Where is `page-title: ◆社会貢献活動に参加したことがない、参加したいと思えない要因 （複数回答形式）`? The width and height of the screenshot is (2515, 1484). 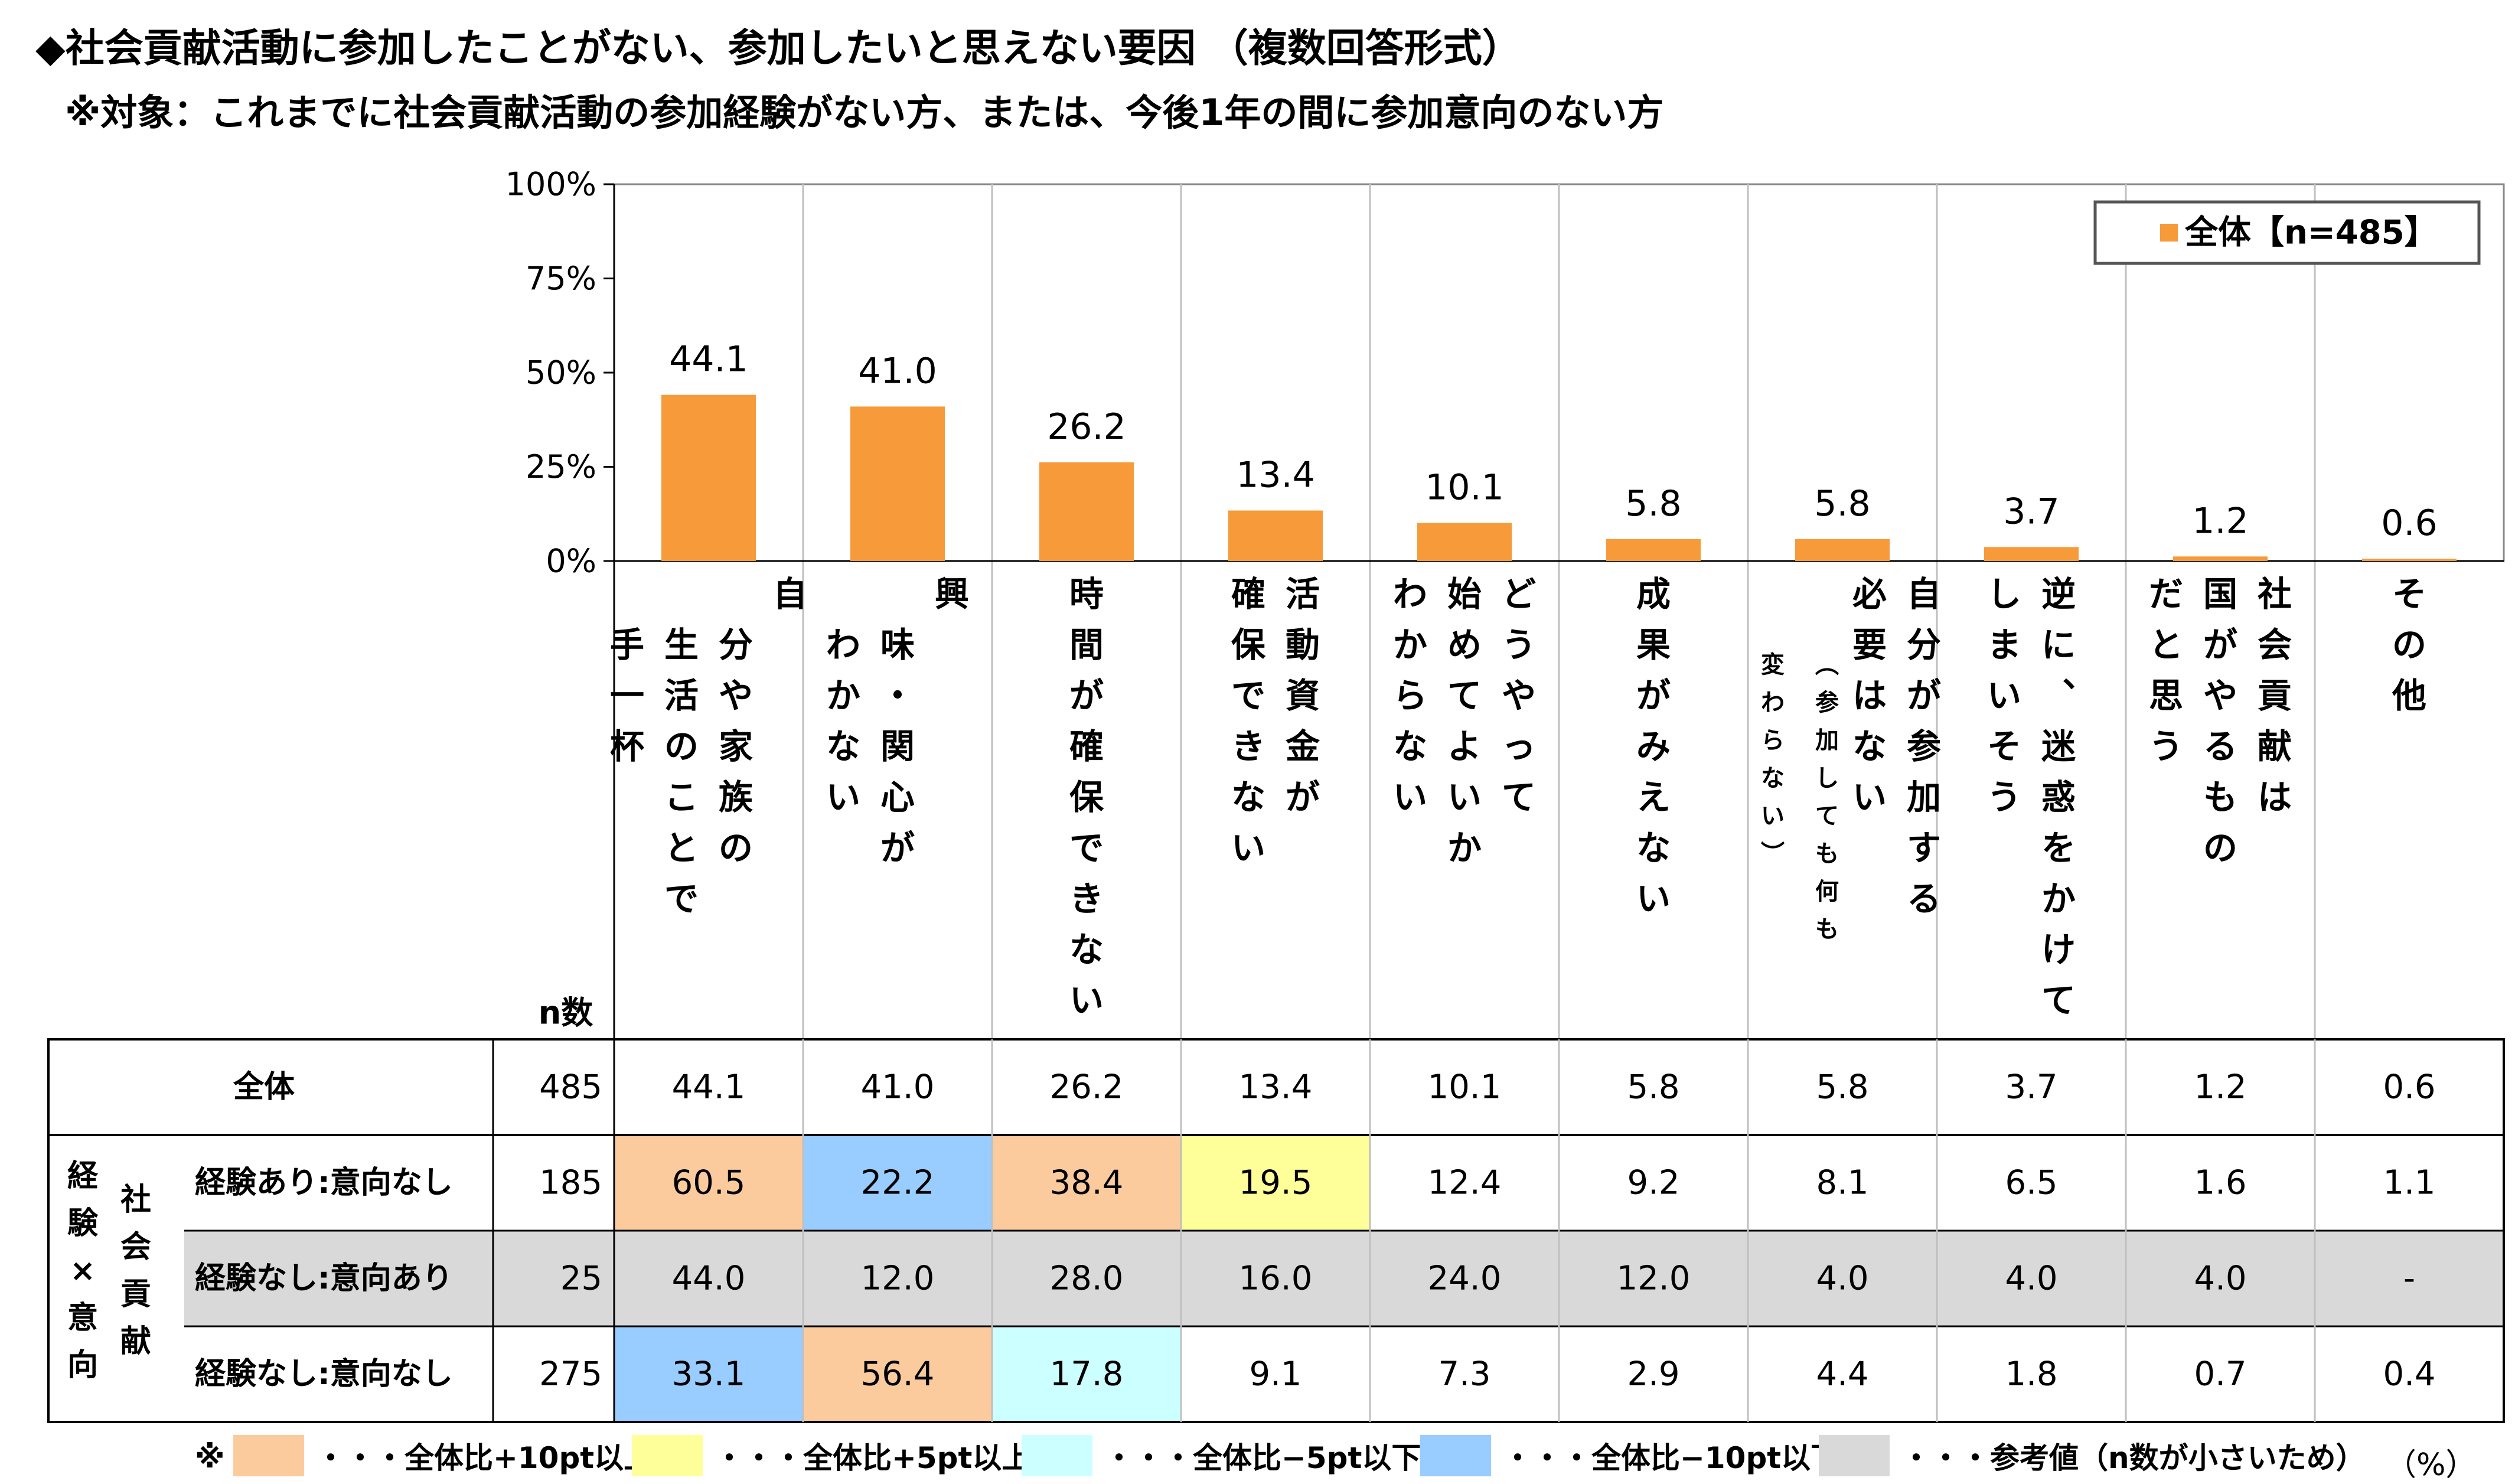
page-title: ◆社会貢献活動に参加したことがない、参加したいと思えない要因 （複数回答形式） is located at coordinates (778, 48).